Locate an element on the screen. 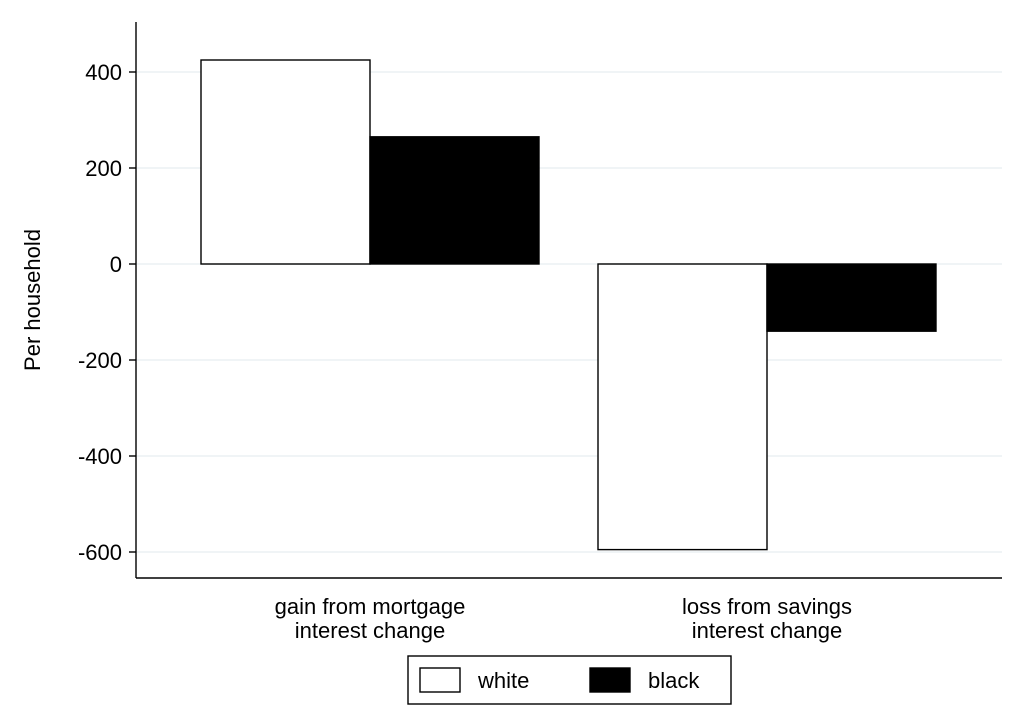 The width and height of the screenshot is (1024, 713). x-category-label: gain from mortgage is located at coordinates (370, 606).